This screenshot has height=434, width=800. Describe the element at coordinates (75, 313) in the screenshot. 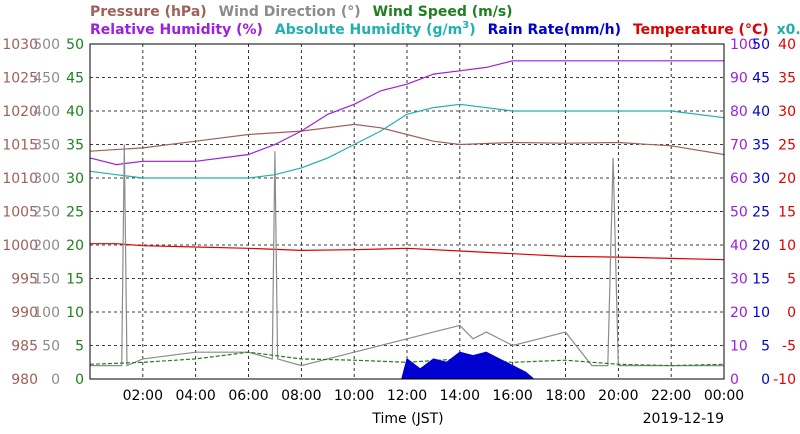

I see `tick-label-wind-speed: 10` at that location.